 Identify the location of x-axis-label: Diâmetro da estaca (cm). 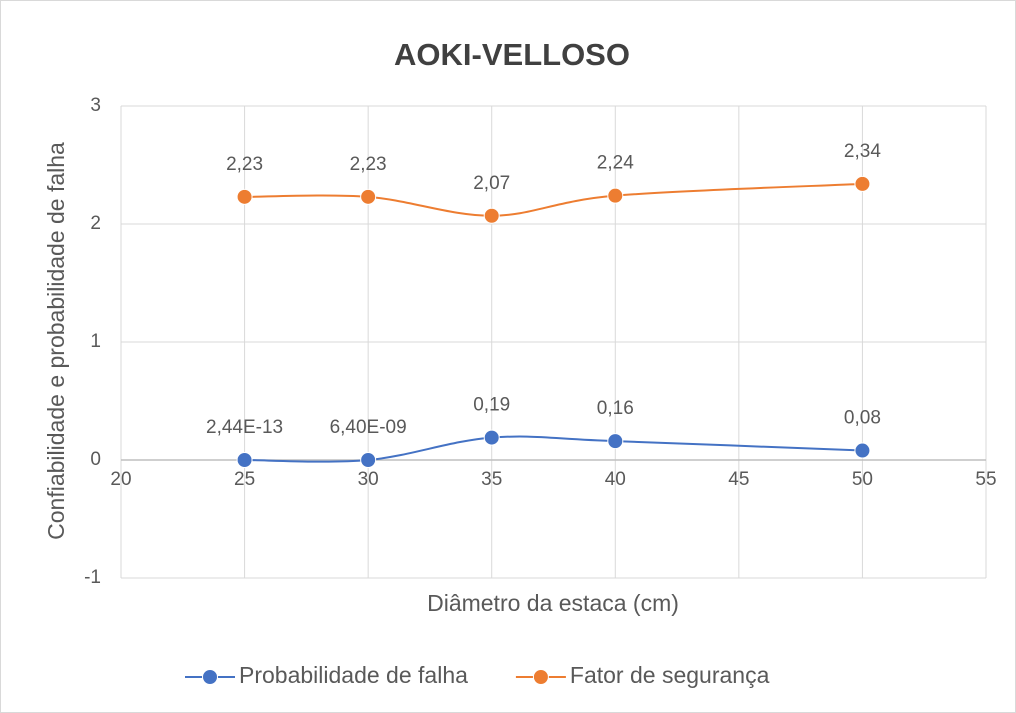
(553, 603).